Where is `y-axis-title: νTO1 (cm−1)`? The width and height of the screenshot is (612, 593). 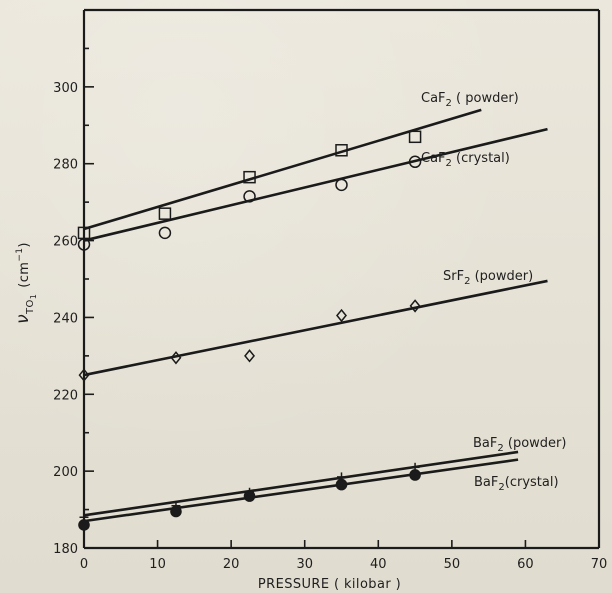 y-axis-title: νTO1 (cm−1) is located at coordinates (25, 283).